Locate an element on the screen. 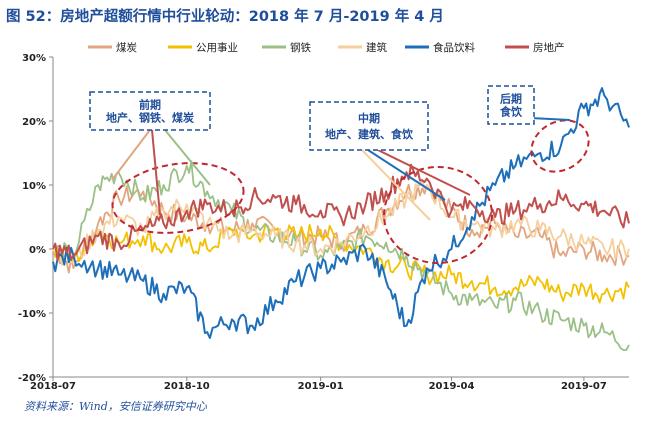 This screenshot has width=658, height=422. highlight-ellipse-mid is located at coordinates (438, 215).